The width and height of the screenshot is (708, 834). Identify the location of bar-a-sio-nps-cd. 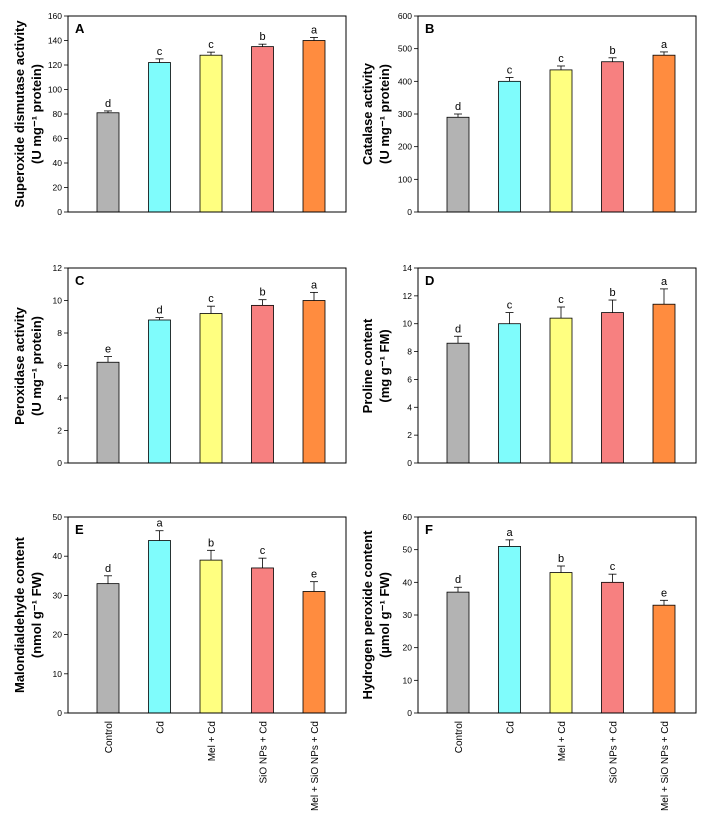
(262, 129).